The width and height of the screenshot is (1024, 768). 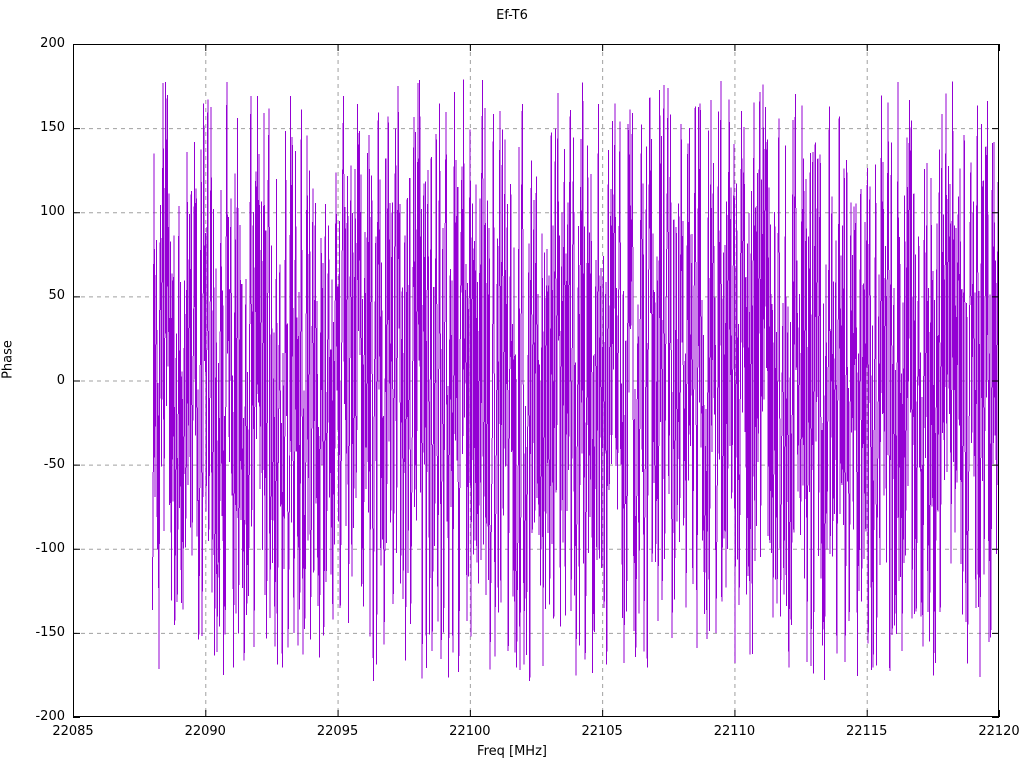 What do you see at coordinates (54, 464) in the screenshot?
I see `y-tick-label: -50` at bounding box center [54, 464].